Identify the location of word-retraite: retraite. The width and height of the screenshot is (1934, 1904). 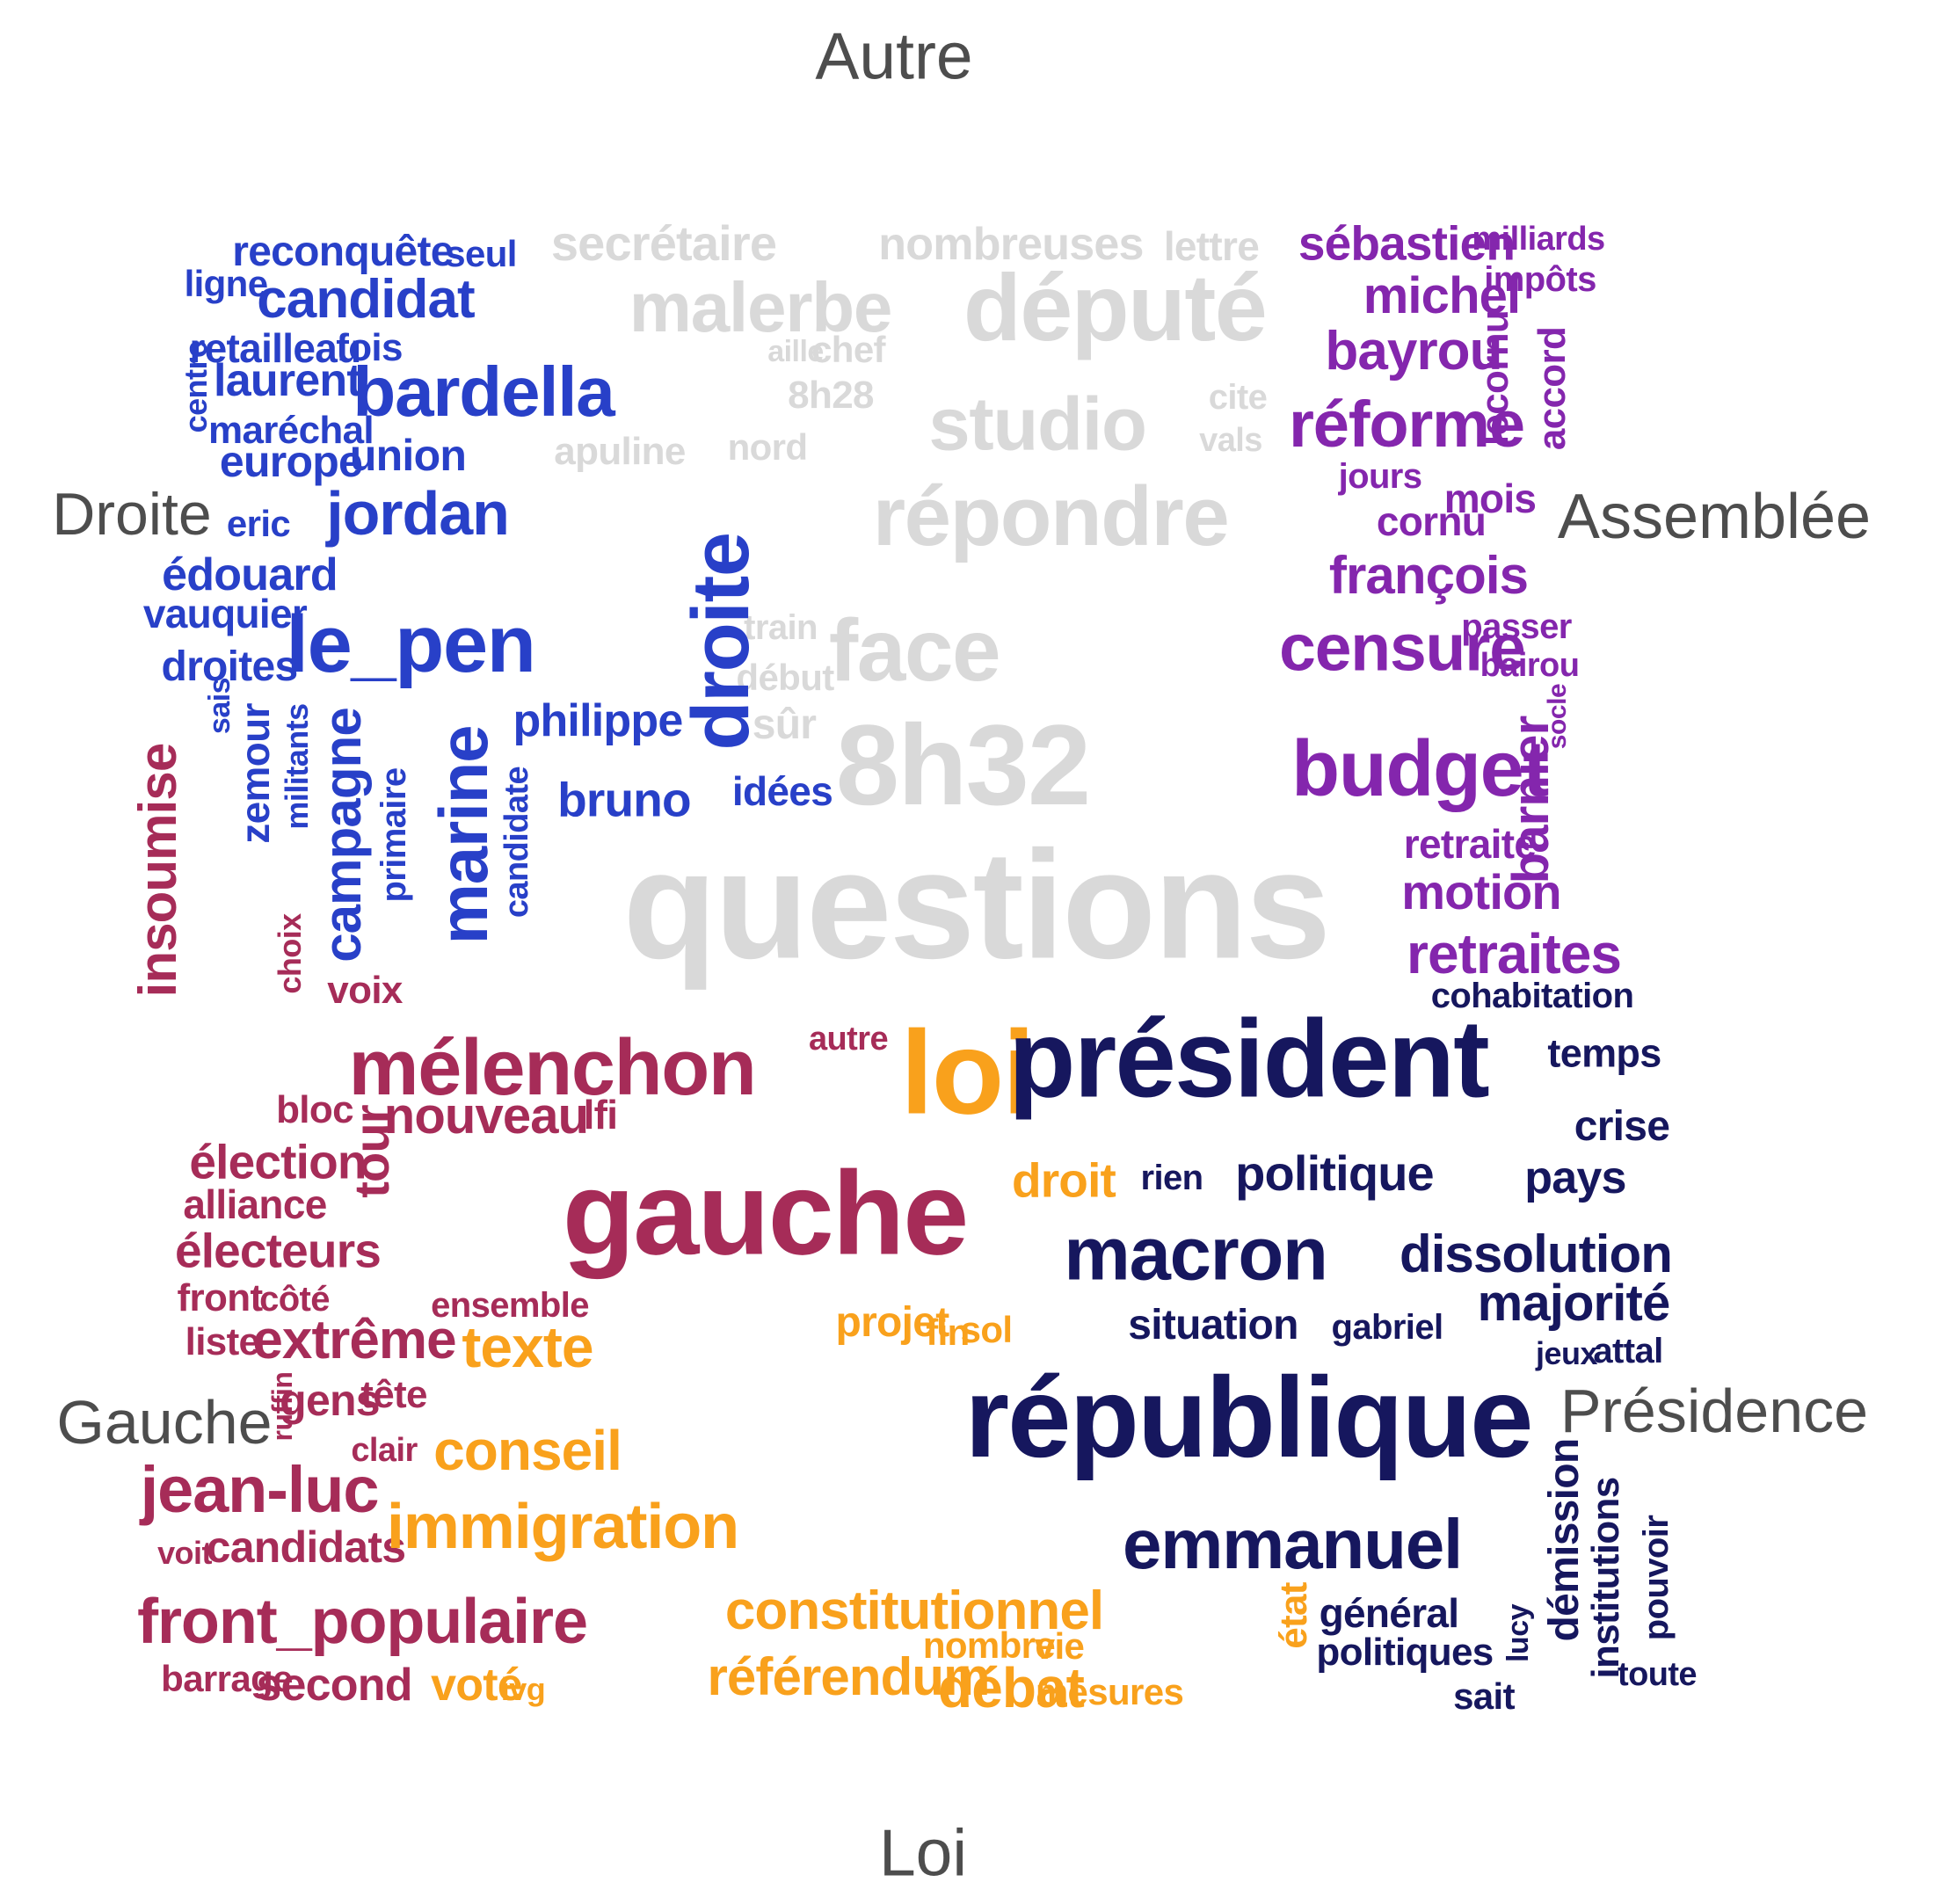
(1470, 844).